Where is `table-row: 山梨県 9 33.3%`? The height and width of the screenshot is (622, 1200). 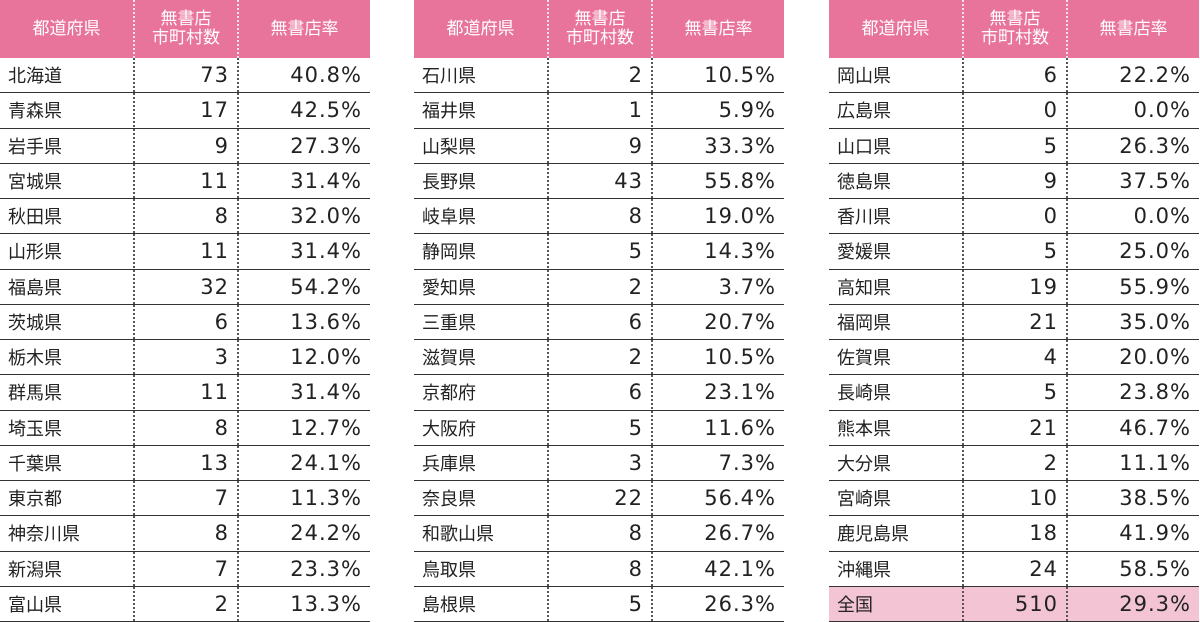 table-row: 山梨県 9 33.3% is located at coordinates (599, 146).